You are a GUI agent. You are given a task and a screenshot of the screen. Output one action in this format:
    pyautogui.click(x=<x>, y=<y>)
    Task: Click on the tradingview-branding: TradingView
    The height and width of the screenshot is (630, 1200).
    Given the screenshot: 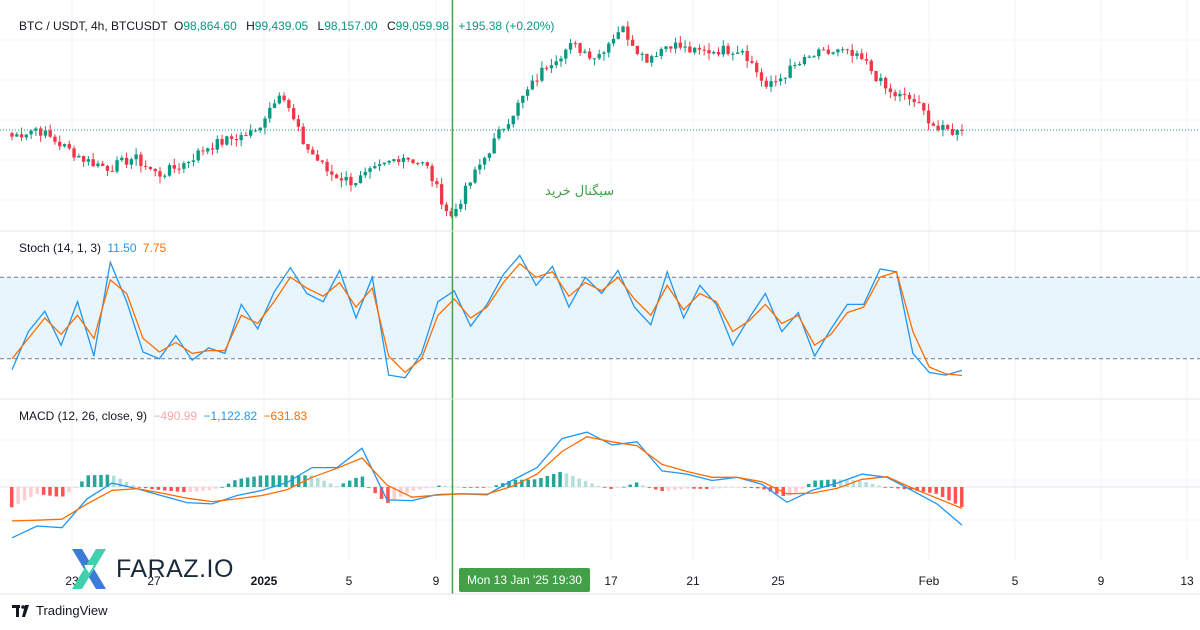 What is the action you would take?
    pyautogui.click(x=60, y=610)
    